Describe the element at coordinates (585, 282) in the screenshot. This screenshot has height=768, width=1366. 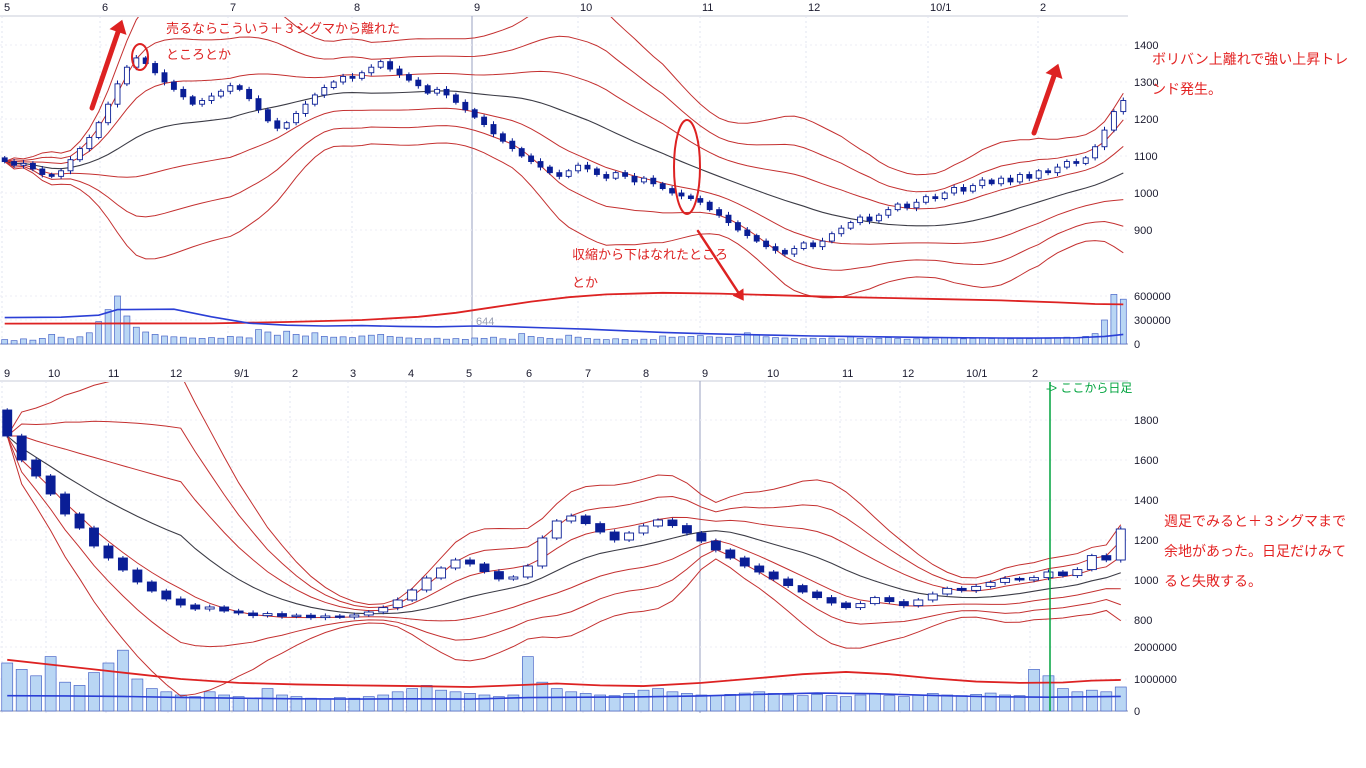
I see `svg-text: とか` at that location.